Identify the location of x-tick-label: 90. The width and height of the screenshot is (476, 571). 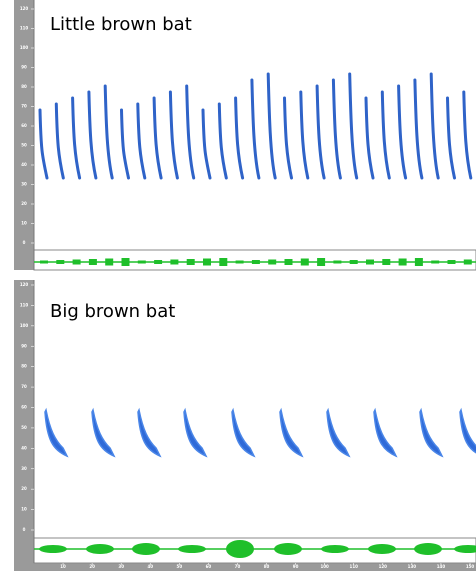
(296, 566).